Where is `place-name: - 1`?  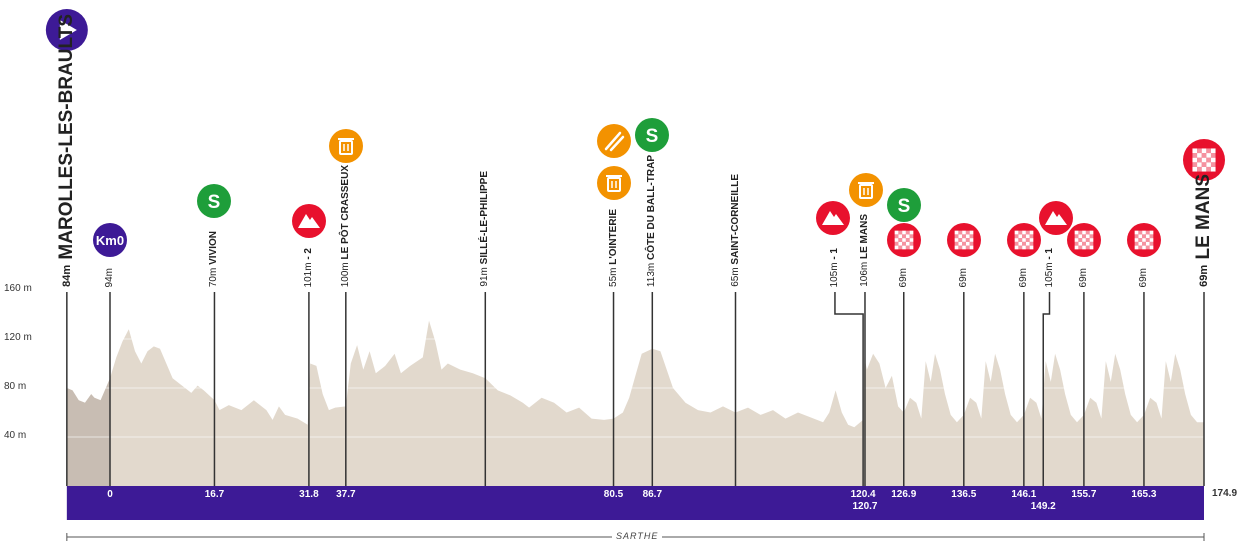 place-name: - 1 is located at coordinates (1049, 254).